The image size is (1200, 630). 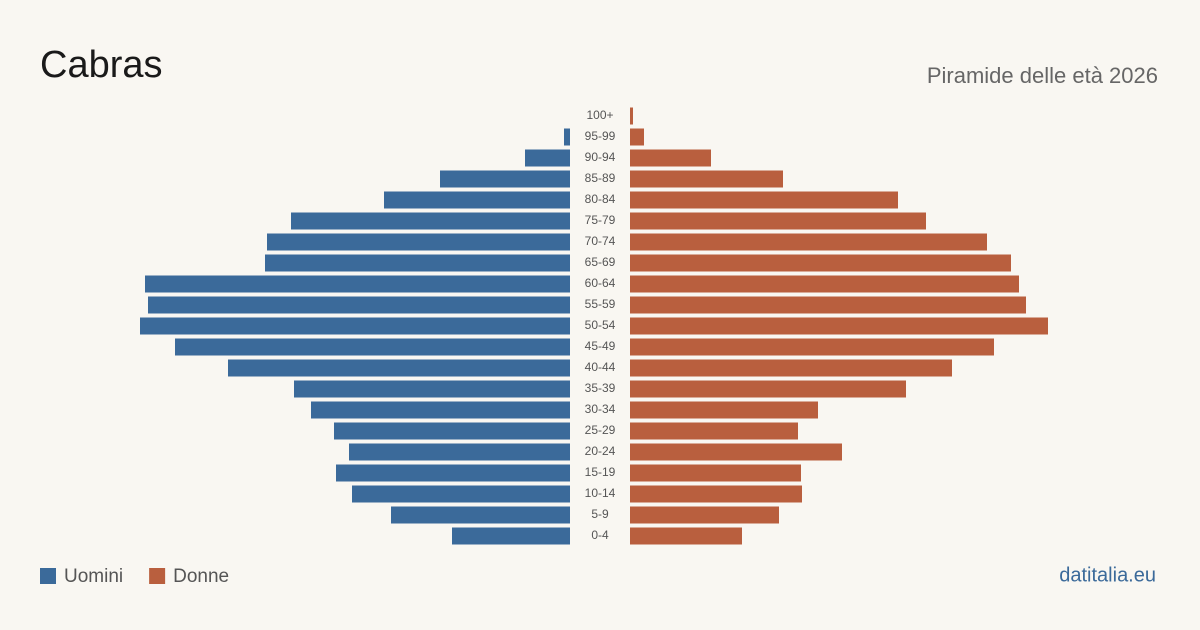 I want to click on age-label: 25-29, so click(x=600, y=430).